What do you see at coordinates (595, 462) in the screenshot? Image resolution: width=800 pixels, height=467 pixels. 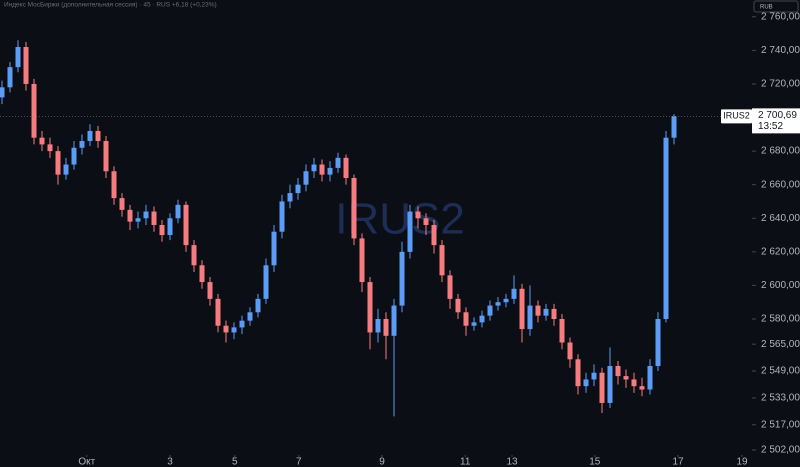 I see `x-tick-label: 15` at bounding box center [595, 462].